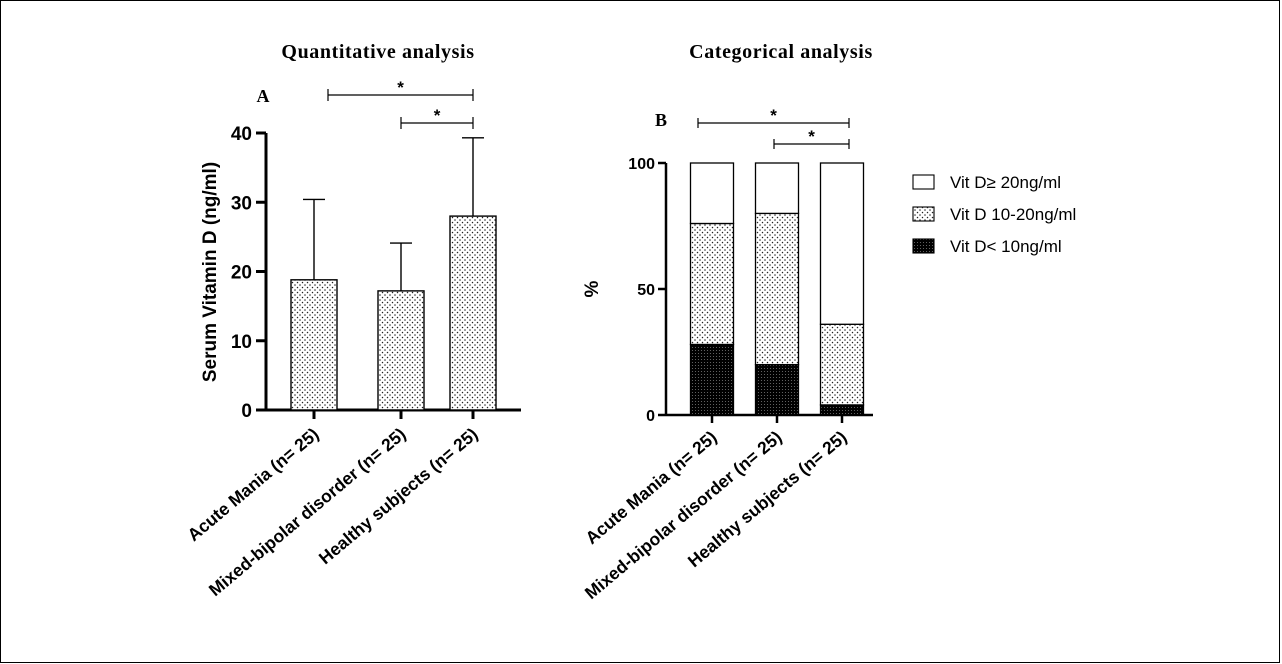 Image resolution: width=1282 pixels, height=664 pixels. What do you see at coordinates (646, 290) in the screenshot?
I see `y-tick-label: 50` at bounding box center [646, 290].